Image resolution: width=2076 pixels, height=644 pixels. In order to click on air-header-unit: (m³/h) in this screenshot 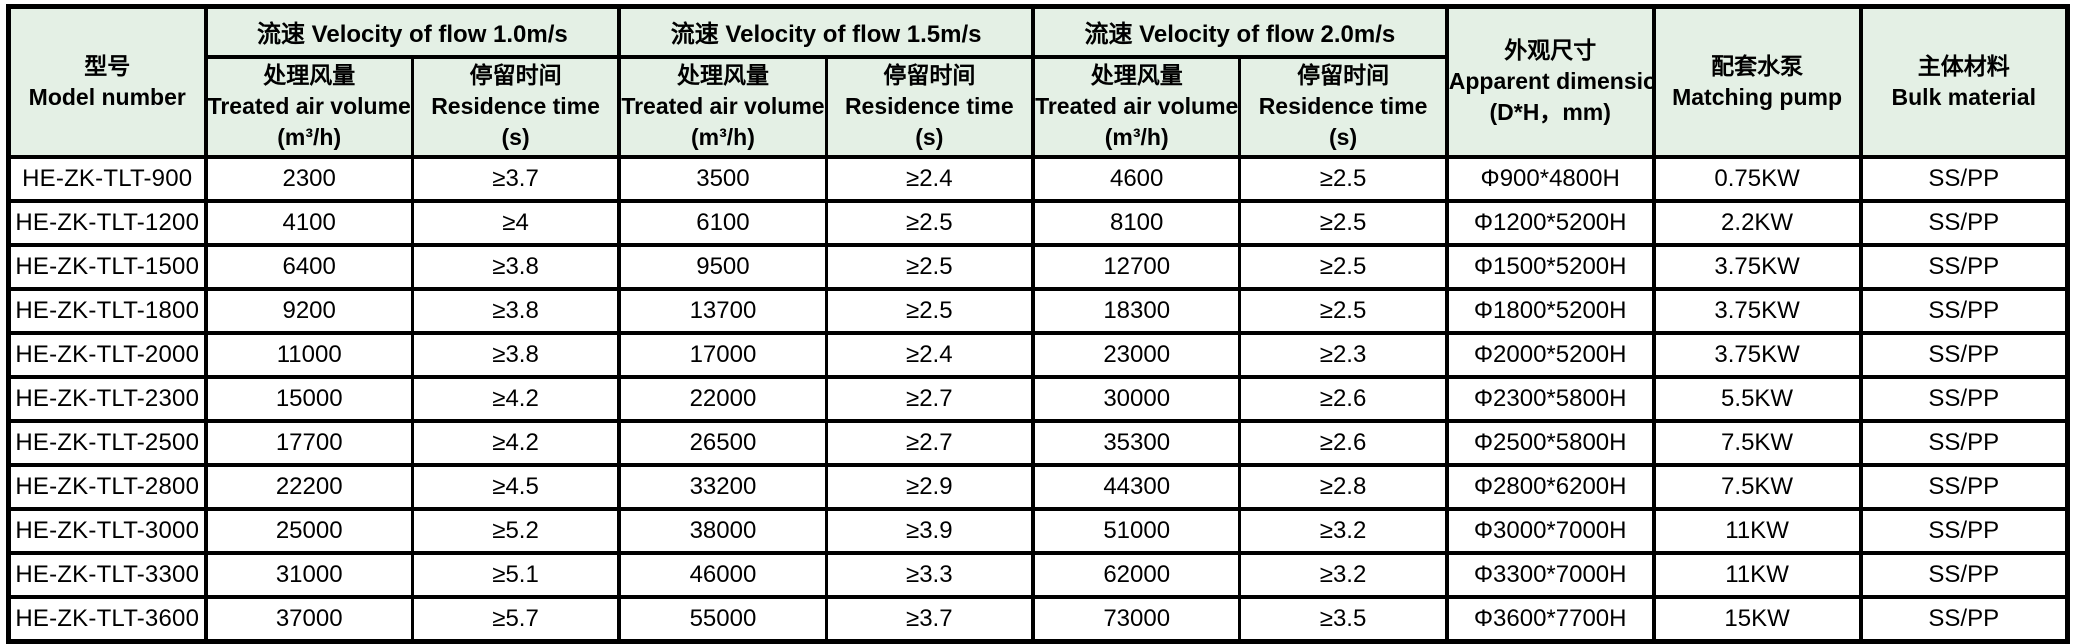, I will do `click(309, 137)`.